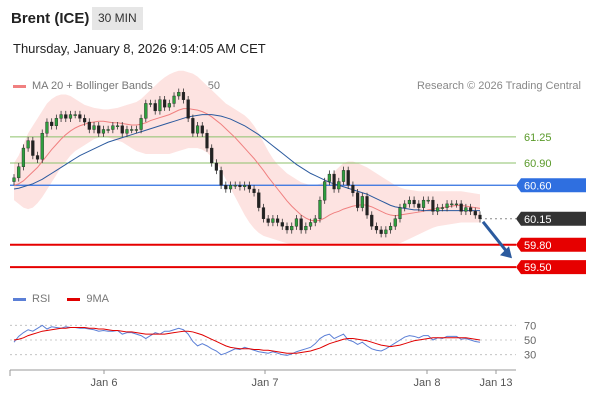  Describe the element at coordinates (295, 18) in the screenshot. I see `chart-header: Brent (ICE) 30 MIN` at that location.